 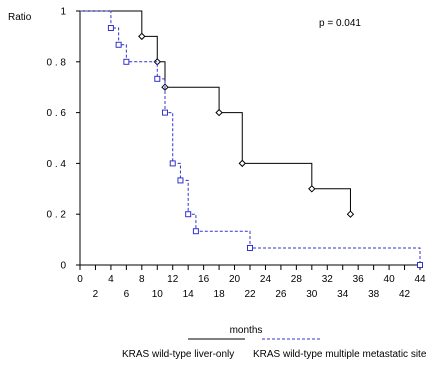 What do you see at coordinates (158, 294) in the screenshot?
I see `x-tick-label: 10` at bounding box center [158, 294].